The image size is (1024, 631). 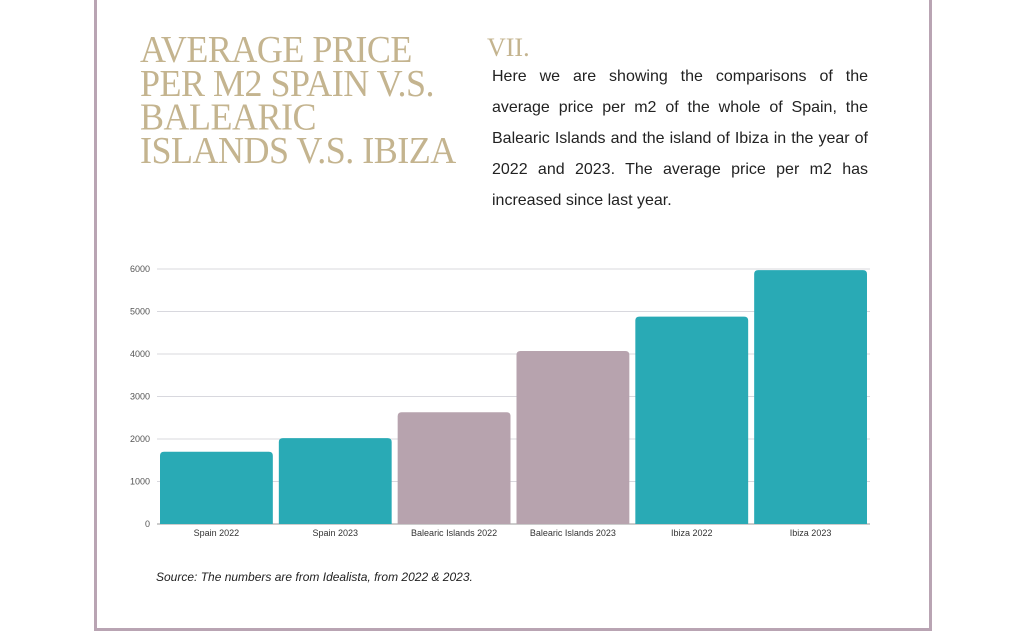 What do you see at coordinates (140, 482) in the screenshot?
I see `y-tick-label: 1000` at bounding box center [140, 482].